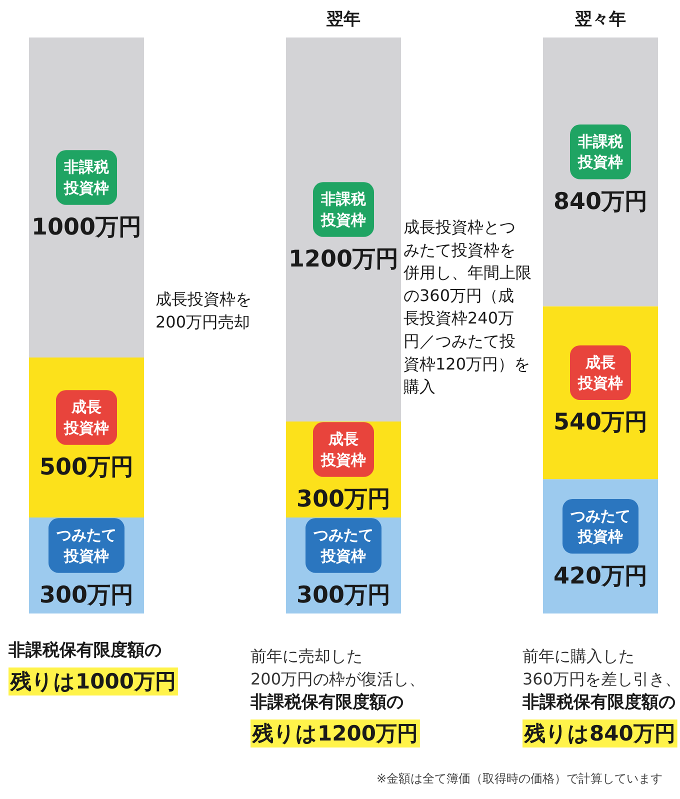 The width and height of the screenshot is (680, 799). What do you see at coordinates (86, 177) in the screenshot?
I see `series-label: 非課税投資枠` at bounding box center [86, 177].